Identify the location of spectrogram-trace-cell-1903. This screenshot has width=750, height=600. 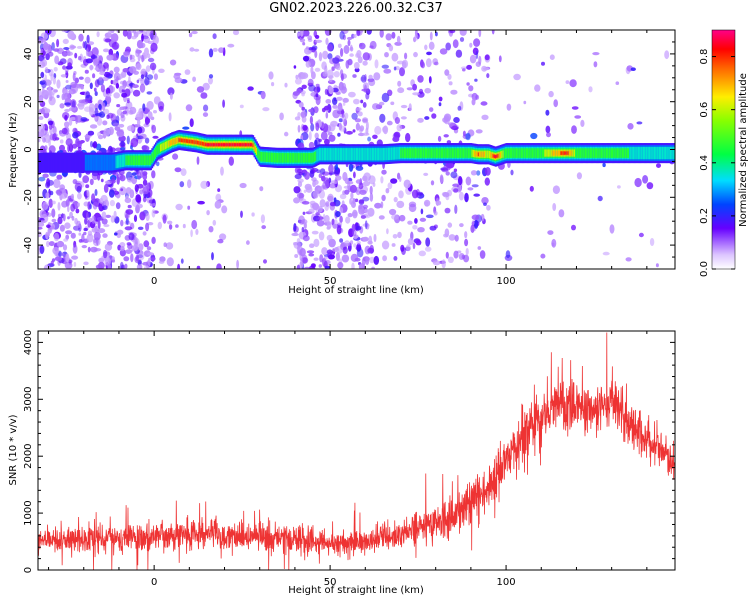
(589, 153).